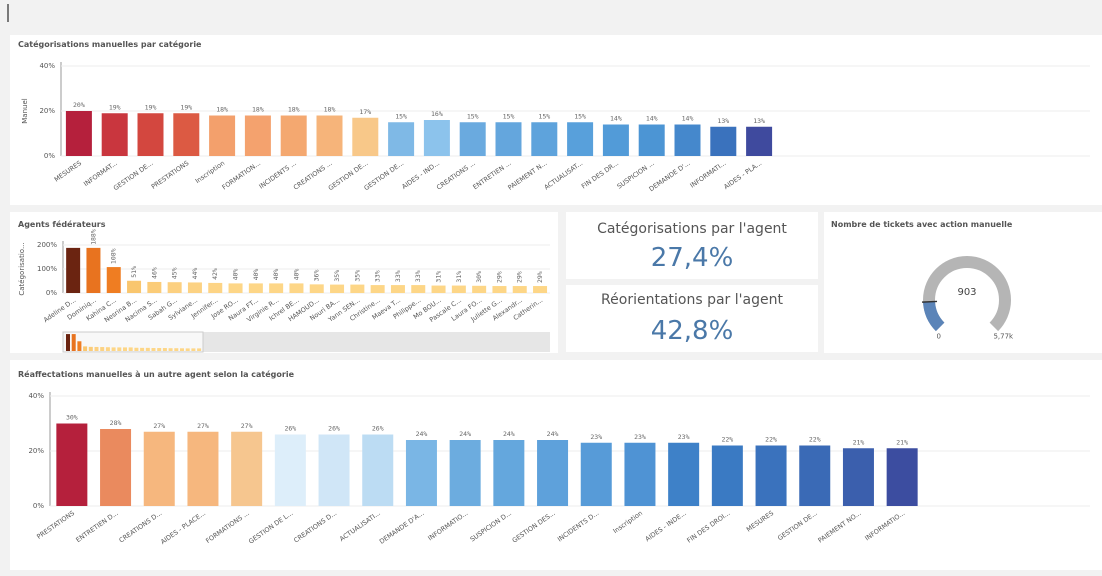 The width and height of the screenshot is (1102, 576). What do you see at coordinates (36, 451) in the screenshot?
I see `y-tick-label: 20%` at bounding box center [36, 451].